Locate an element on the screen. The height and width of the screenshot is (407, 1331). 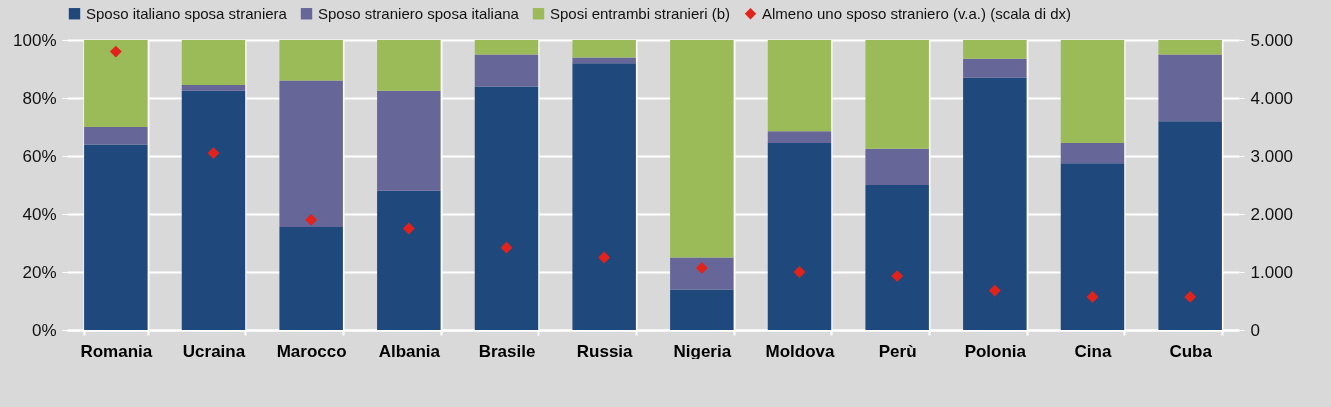
x-tick-label: Cuba is located at coordinates (1191, 351).